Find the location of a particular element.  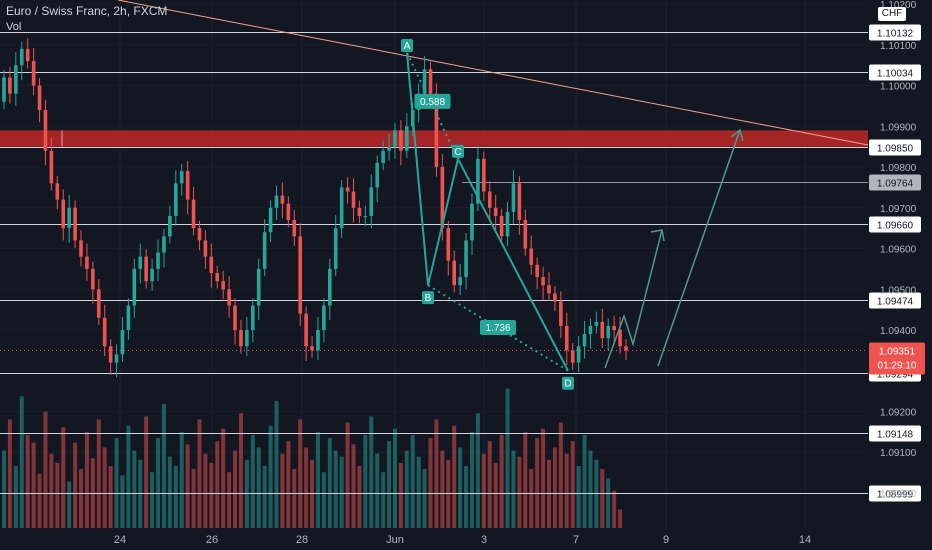

level-label-3: 1.09764 is located at coordinates (895, 184).